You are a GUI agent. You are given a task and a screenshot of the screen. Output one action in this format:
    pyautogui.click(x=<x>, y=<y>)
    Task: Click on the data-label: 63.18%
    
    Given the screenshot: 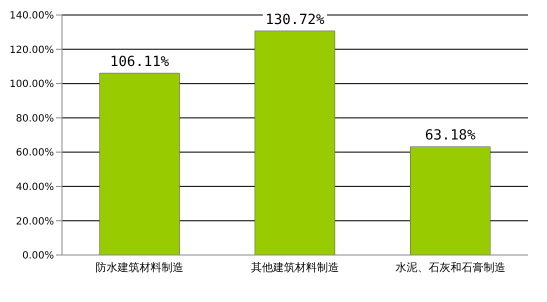 What is the action you would take?
    pyautogui.click(x=450, y=136)
    